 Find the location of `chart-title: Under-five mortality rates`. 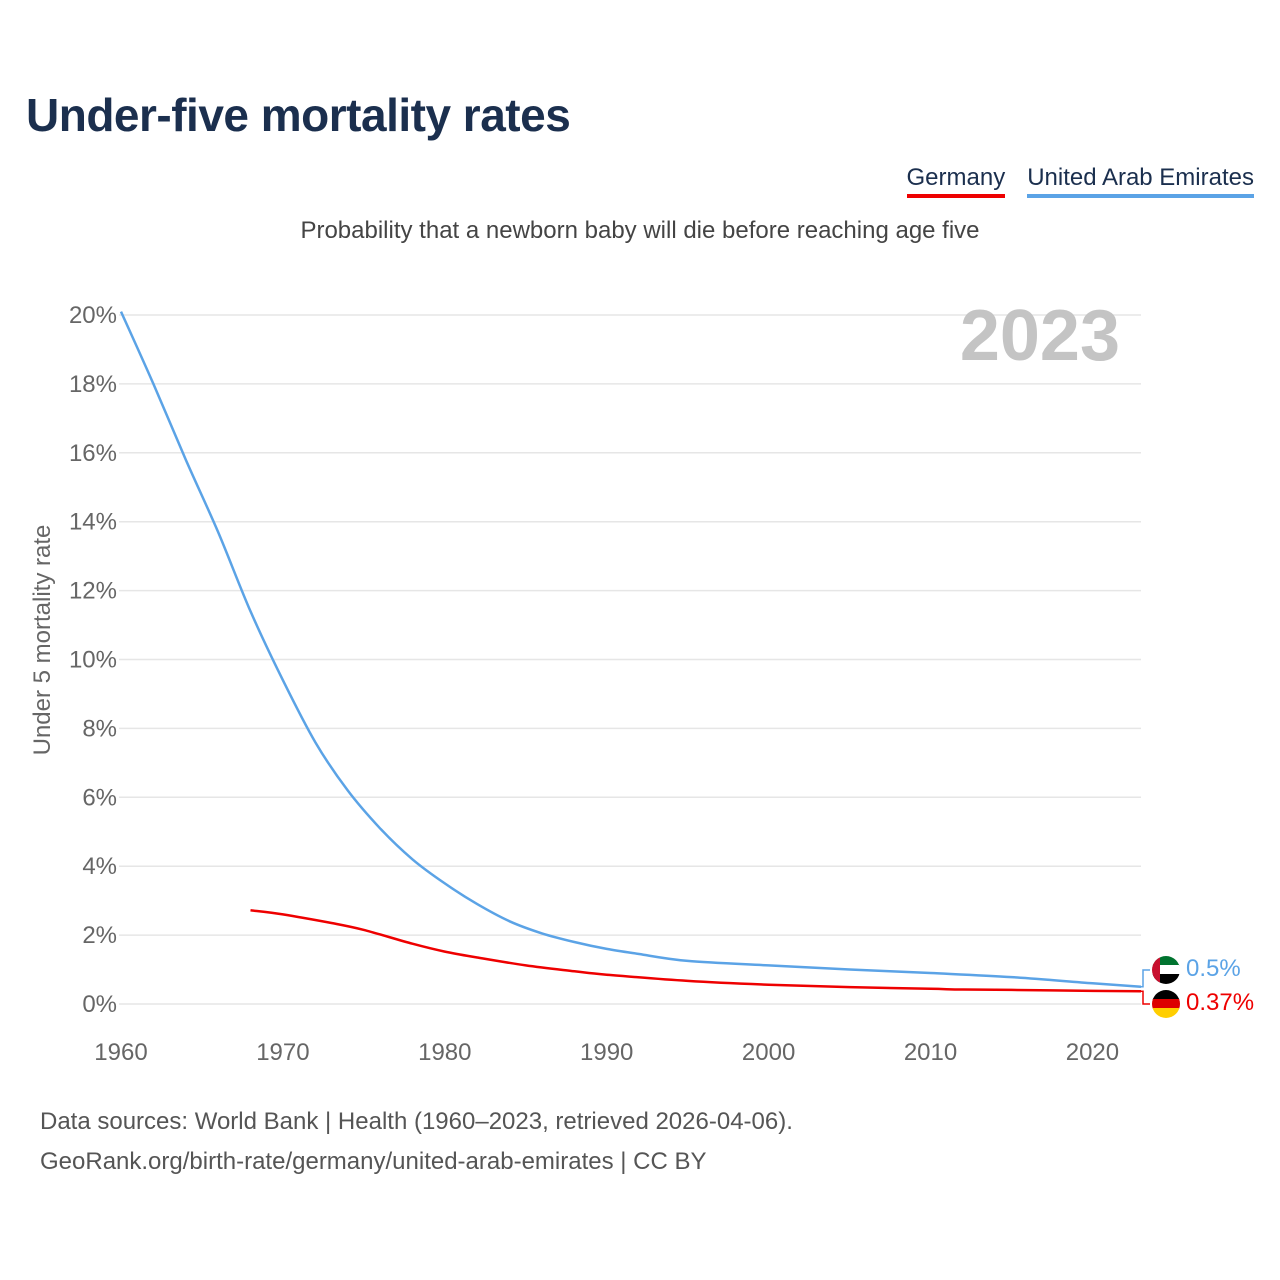

chart-title: Under-five mortality rates is located at coordinates (298, 115).